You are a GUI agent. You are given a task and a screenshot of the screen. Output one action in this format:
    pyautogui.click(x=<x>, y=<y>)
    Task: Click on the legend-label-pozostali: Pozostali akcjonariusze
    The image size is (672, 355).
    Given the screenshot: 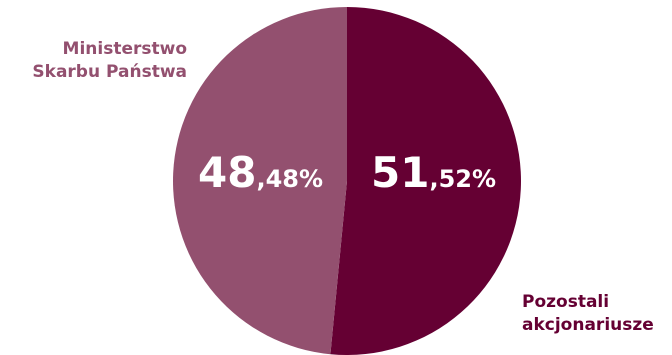 What is the action you would take?
    pyautogui.click(x=588, y=313)
    